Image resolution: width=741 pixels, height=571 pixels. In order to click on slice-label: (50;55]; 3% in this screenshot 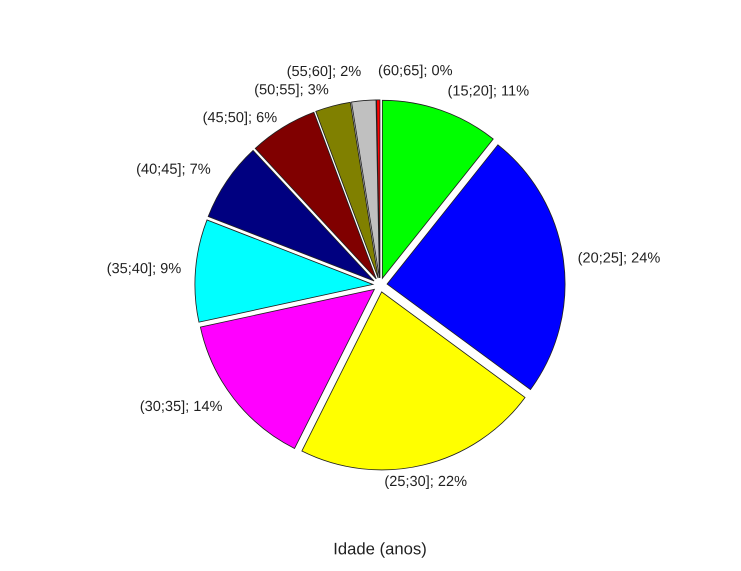, I will do `click(291, 91)`.